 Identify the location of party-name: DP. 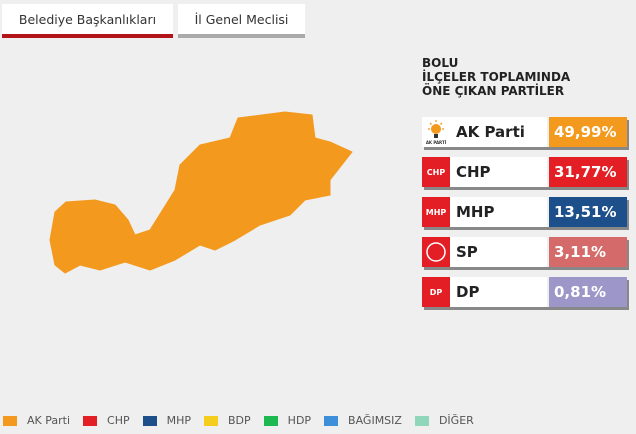
(498, 292).